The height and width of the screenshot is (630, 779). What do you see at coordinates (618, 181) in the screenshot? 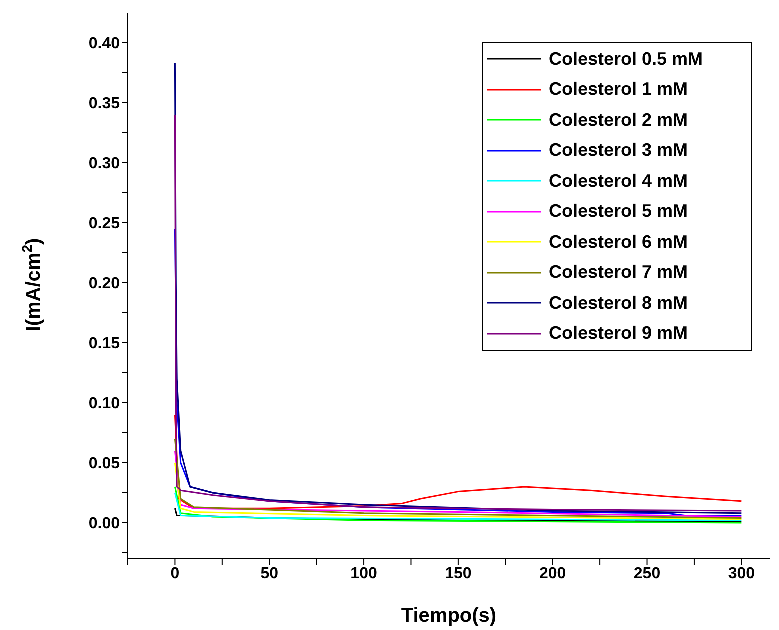
I see `legend-label: Colesterol 4 mM` at bounding box center [618, 181].